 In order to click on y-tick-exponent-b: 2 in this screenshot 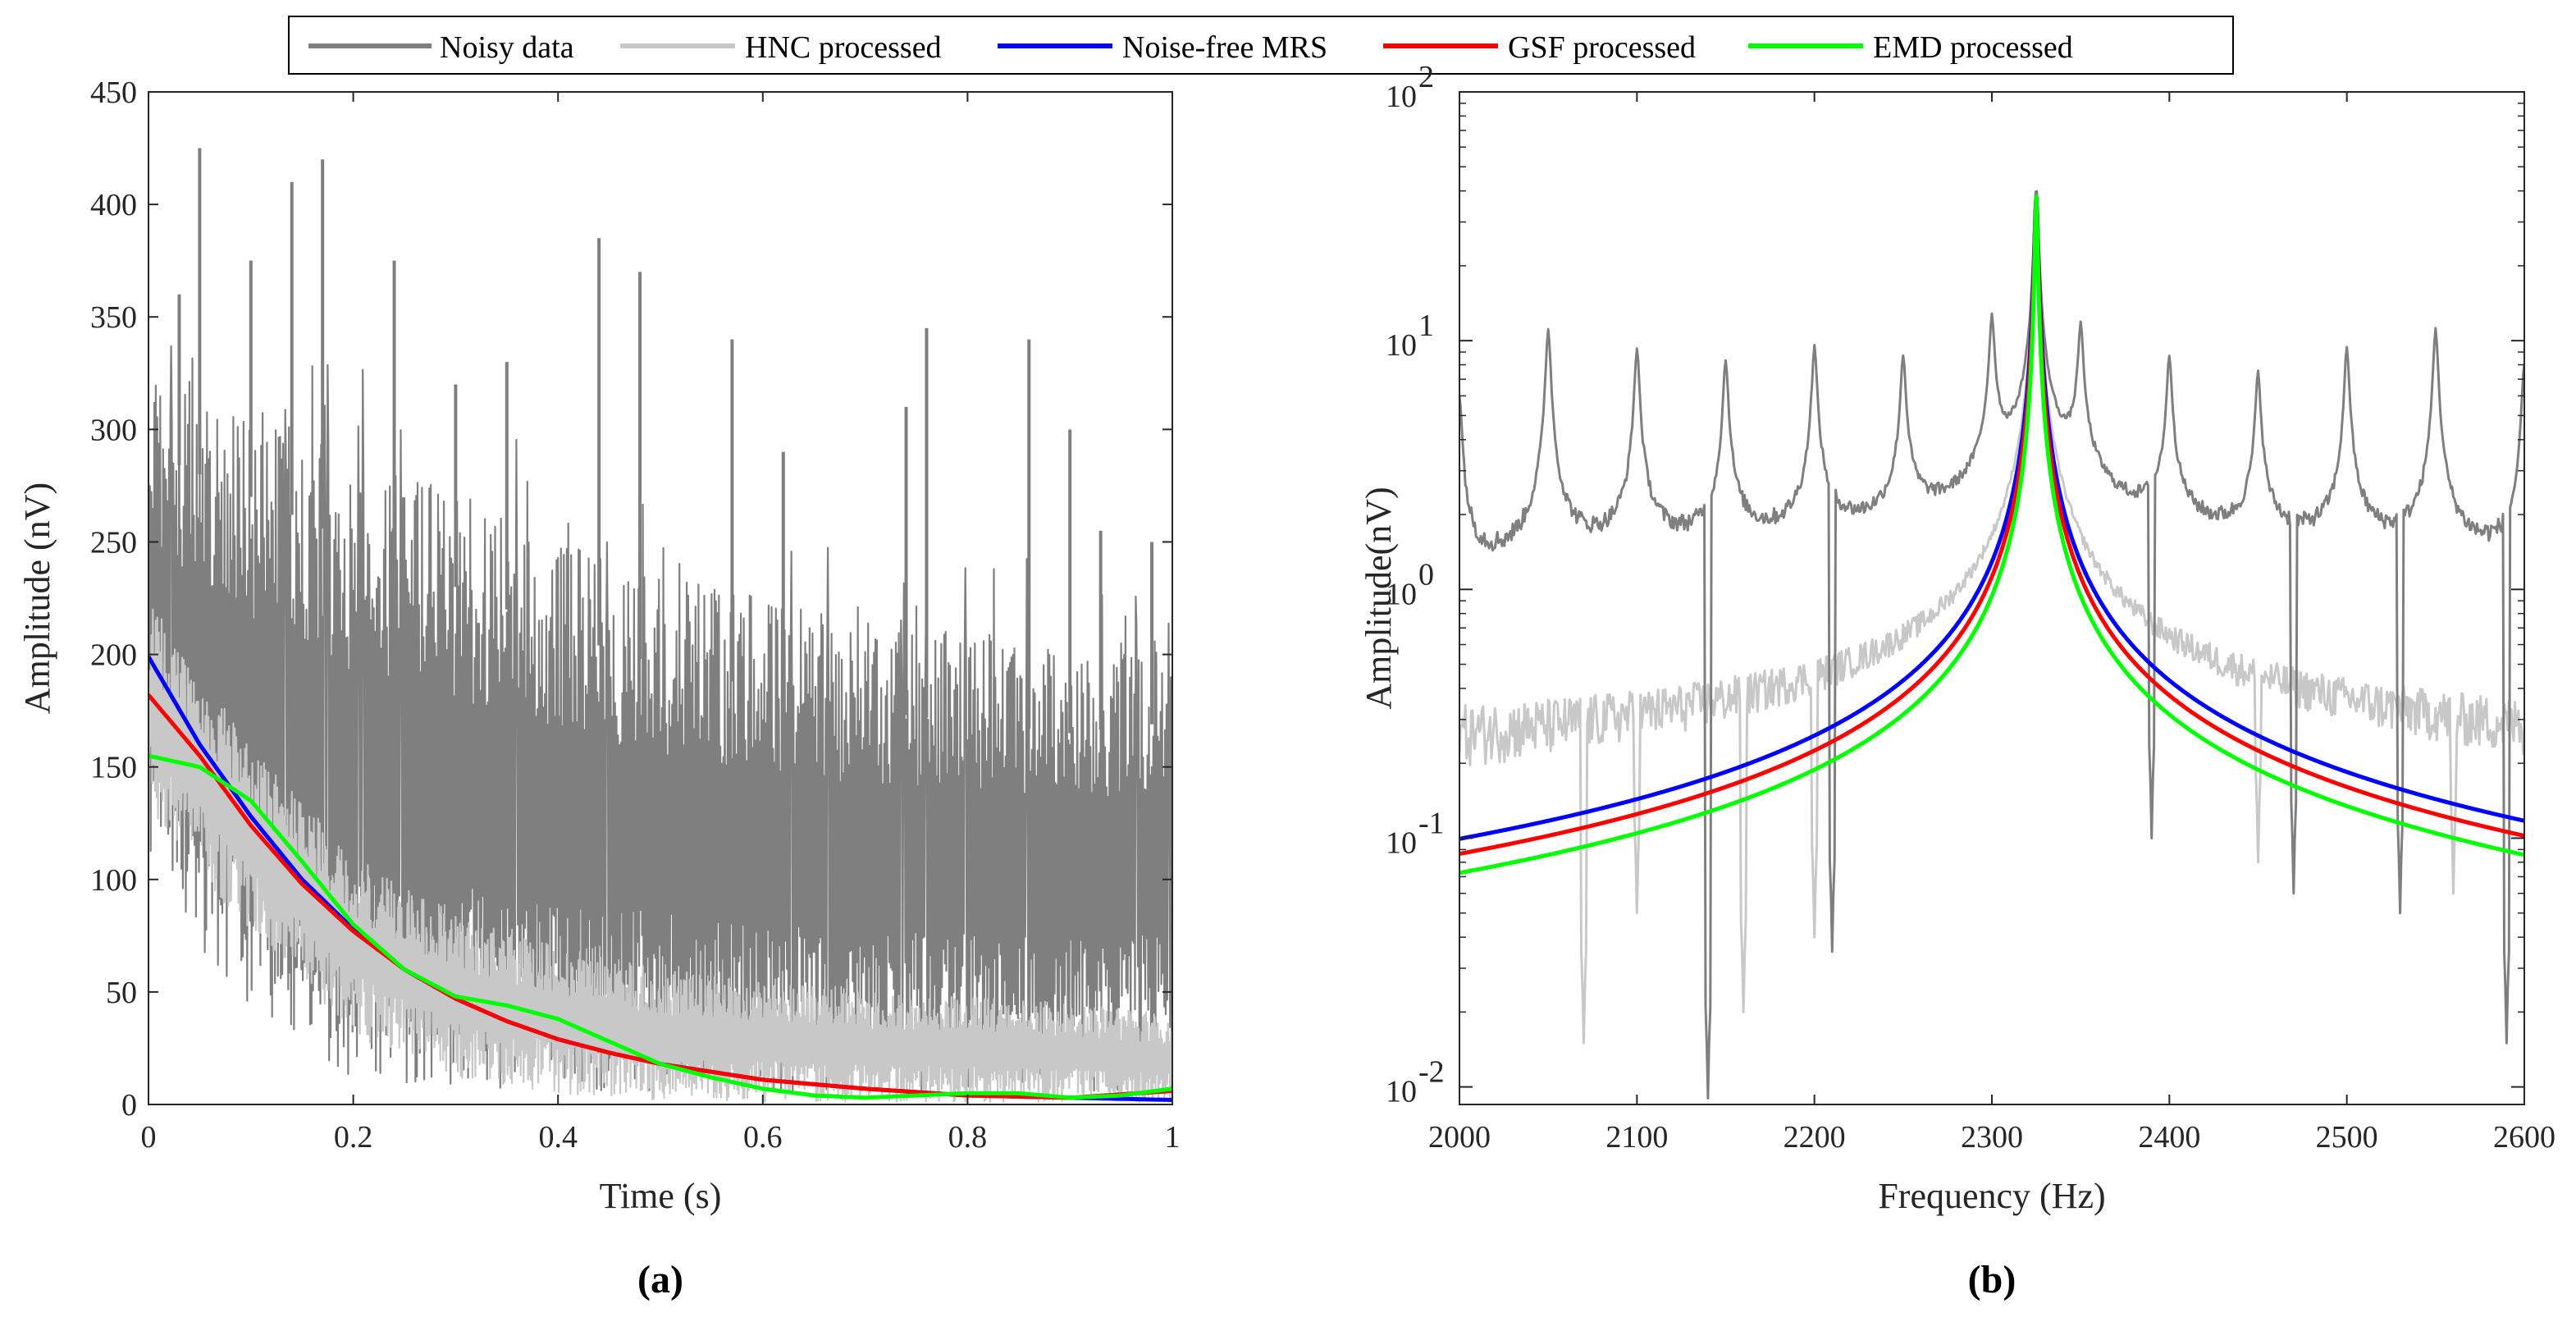, I will do `click(1426, 77)`.